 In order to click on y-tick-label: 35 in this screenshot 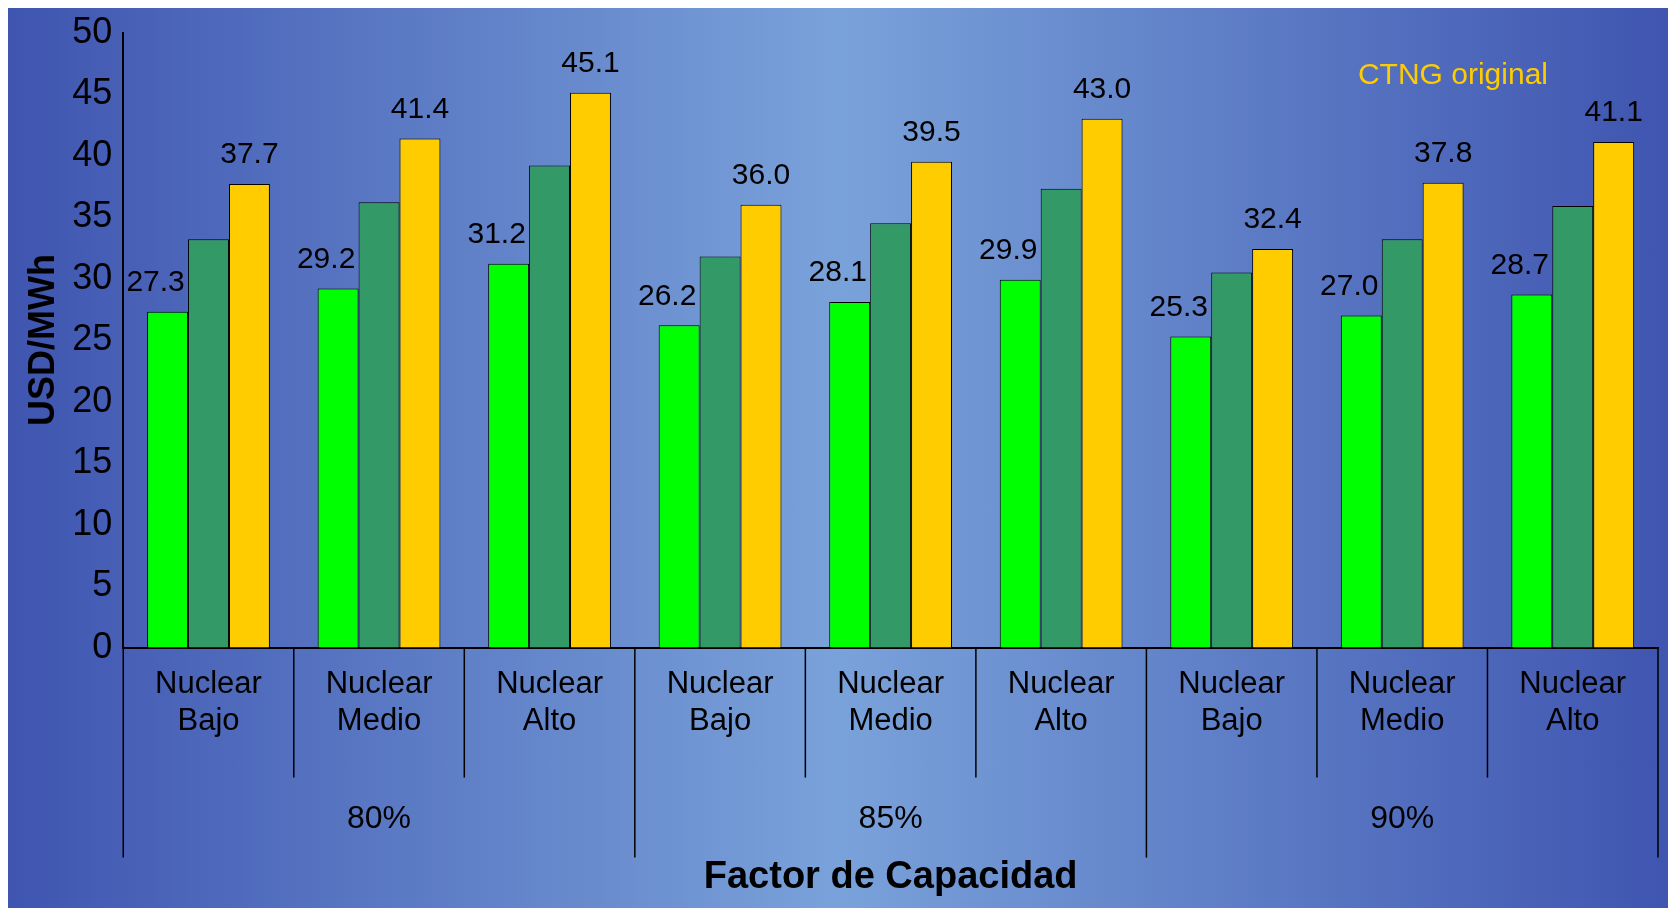, I will do `click(92, 215)`.